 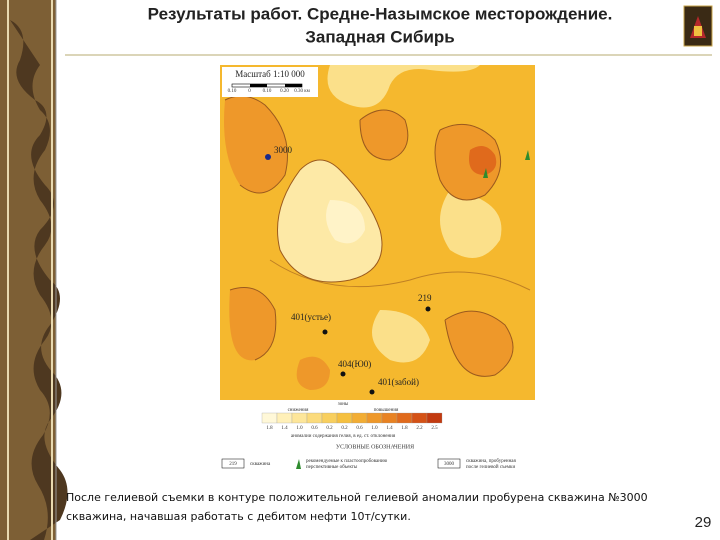 I want to click on title: Западная Сибирь, so click(x=380, y=36).